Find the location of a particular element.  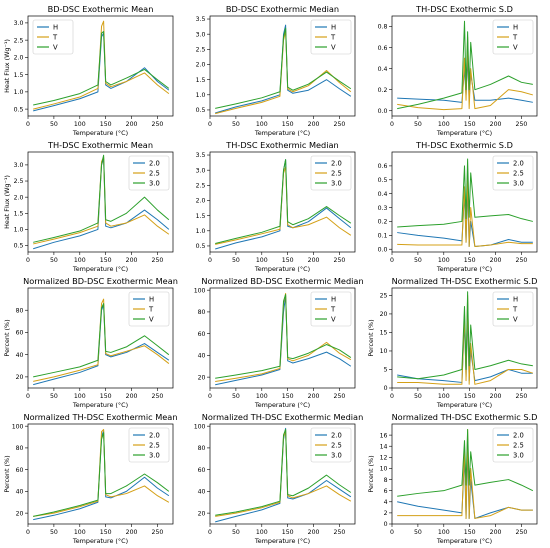

legend-label: 3.0 is located at coordinates (518, 455).